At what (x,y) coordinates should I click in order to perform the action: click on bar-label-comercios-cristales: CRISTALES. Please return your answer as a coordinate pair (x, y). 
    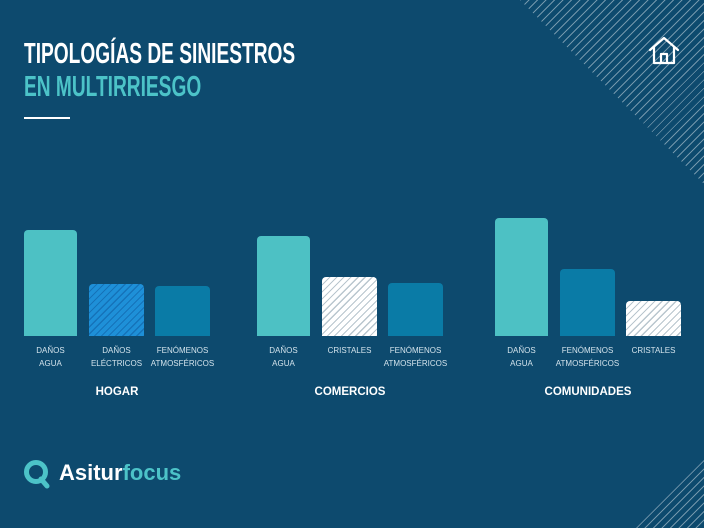
    Looking at the image, I should click on (349, 350).